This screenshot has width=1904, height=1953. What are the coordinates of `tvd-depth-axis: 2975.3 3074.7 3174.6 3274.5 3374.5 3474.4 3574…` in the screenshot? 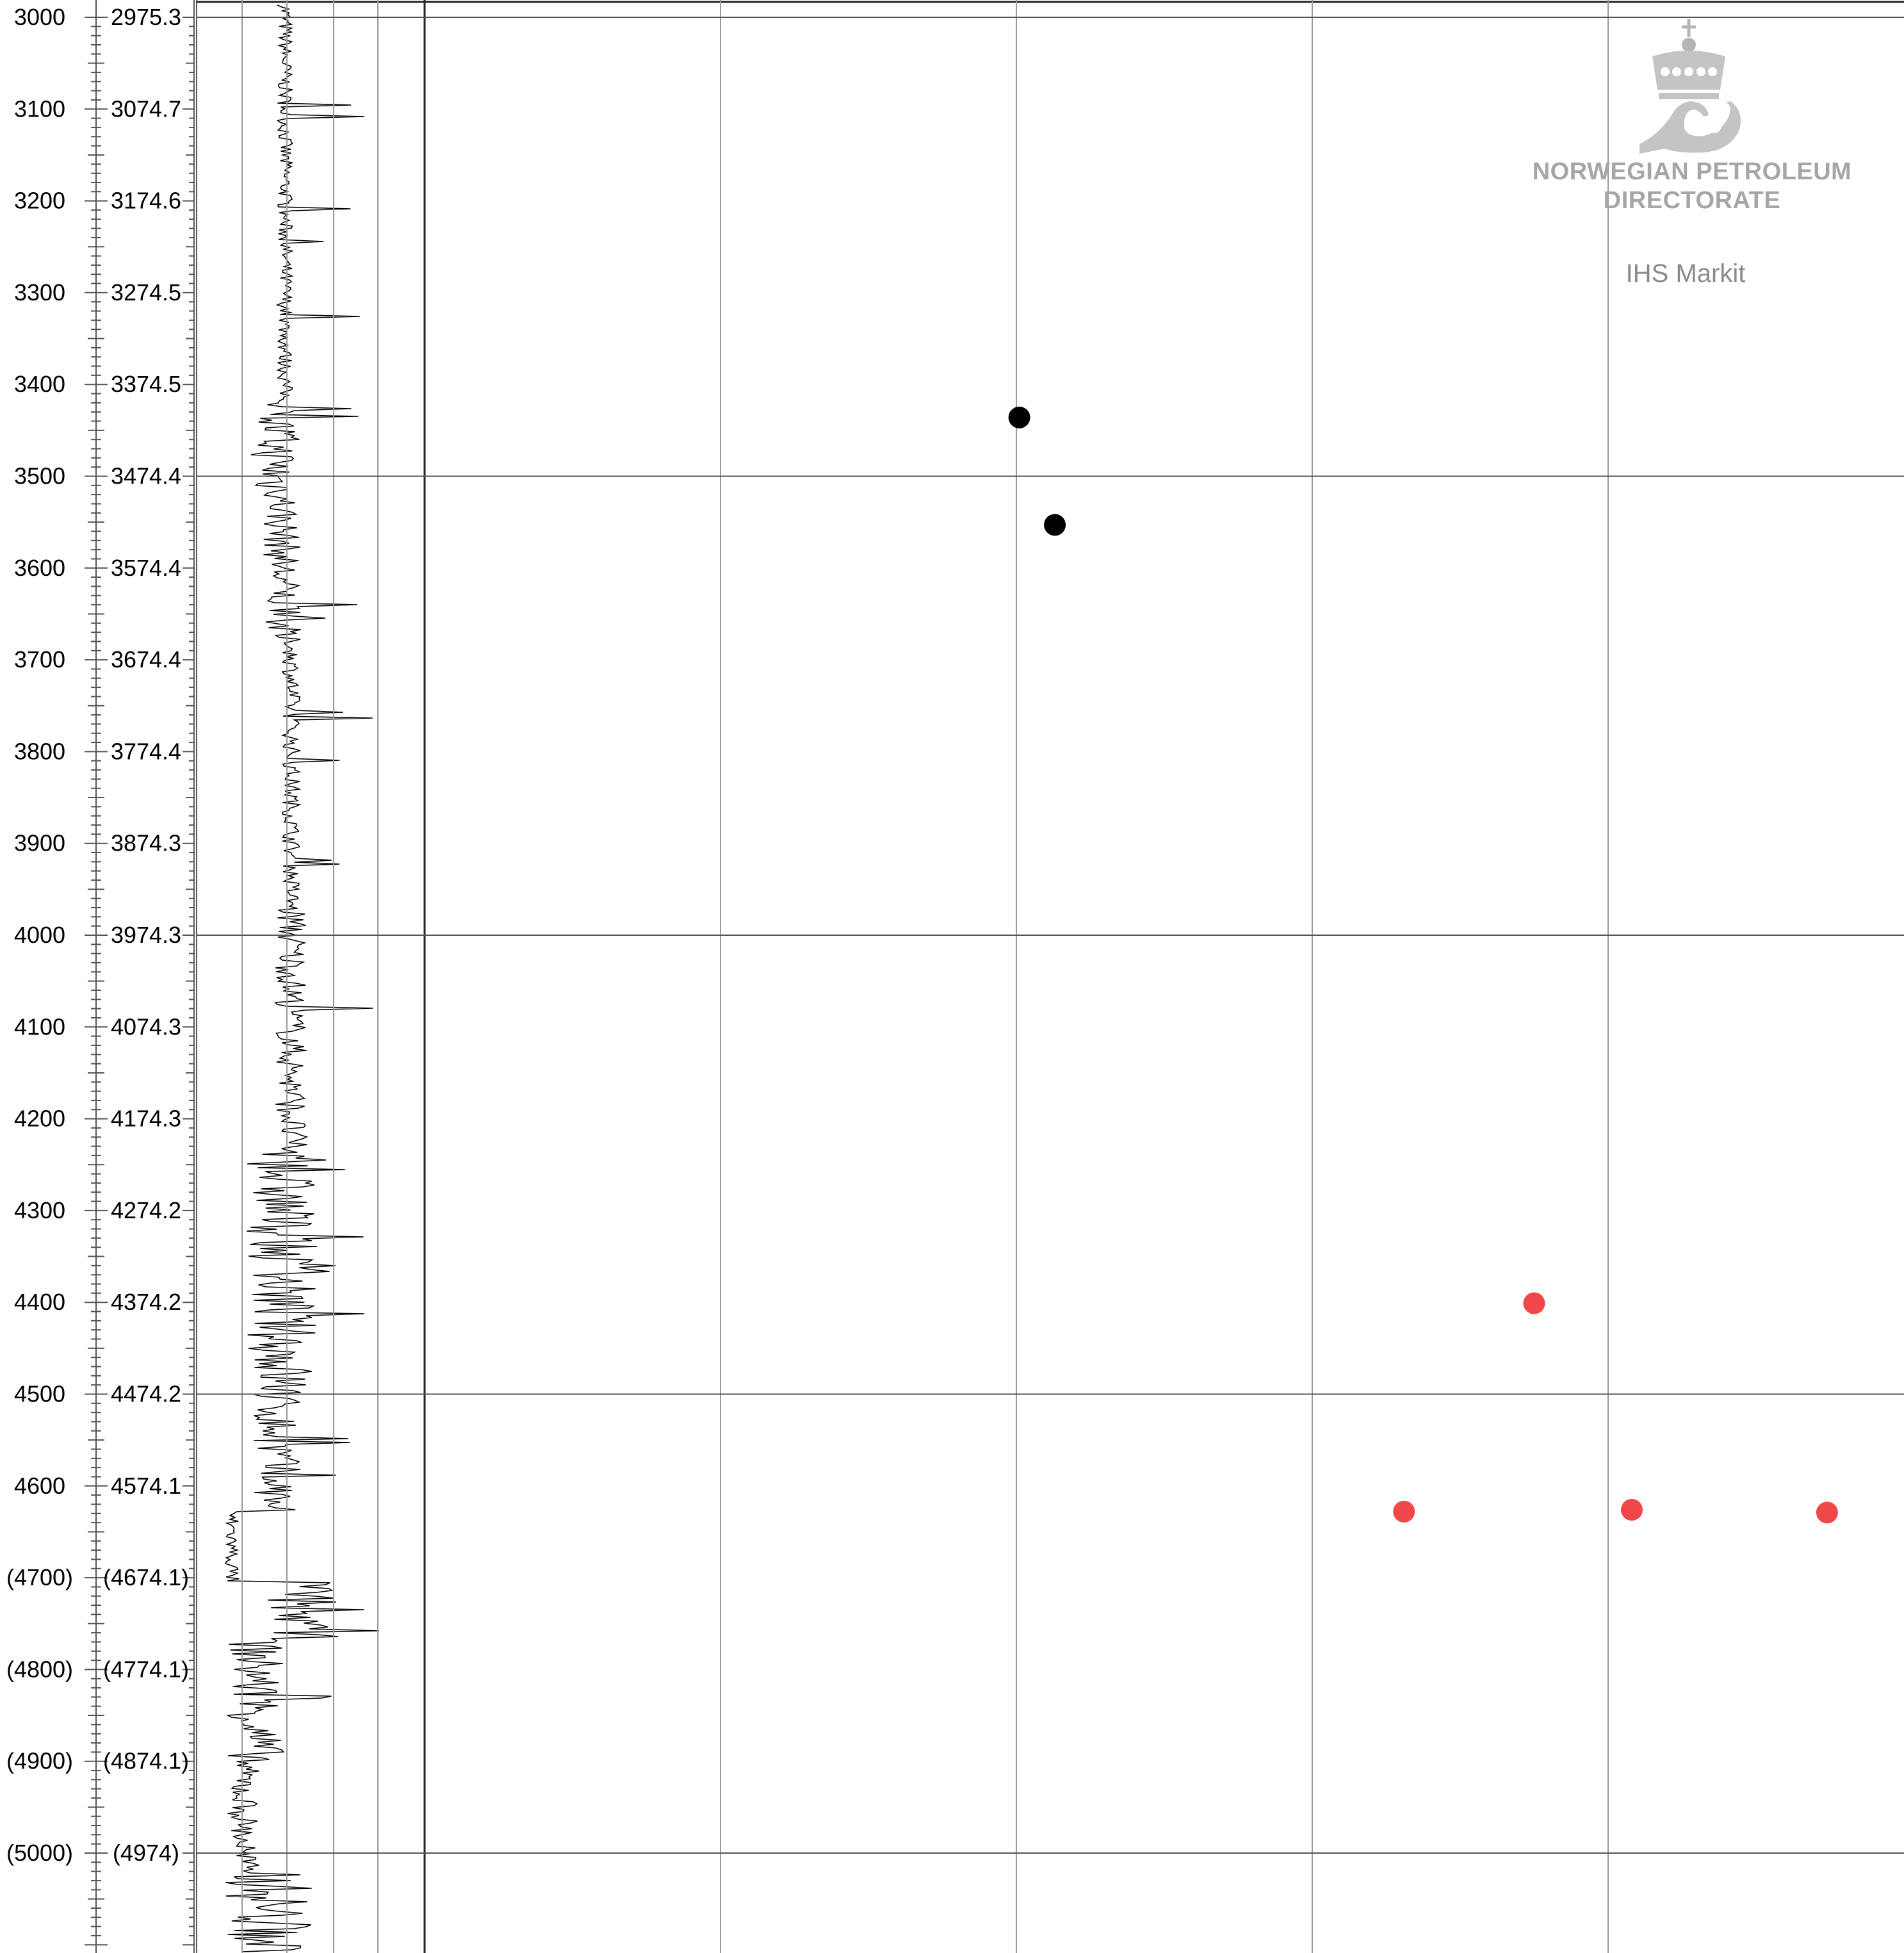 It's located at (149, 976).